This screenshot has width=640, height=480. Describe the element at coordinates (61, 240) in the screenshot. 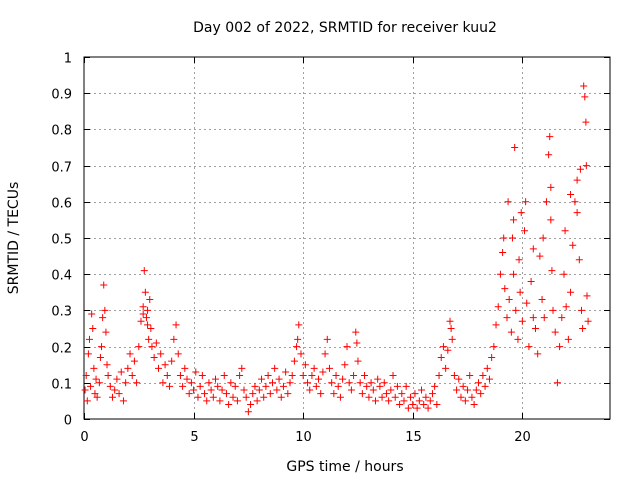

I see `y-tick-label: 0.5` at that location.